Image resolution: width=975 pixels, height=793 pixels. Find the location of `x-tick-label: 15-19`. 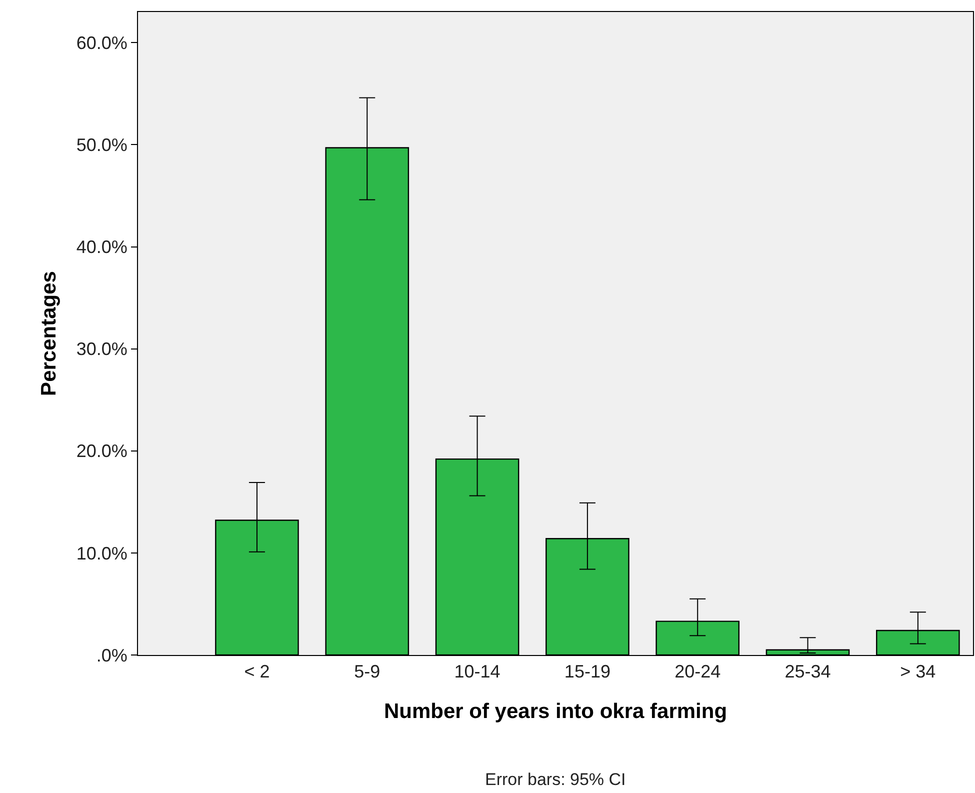

x-tick-label: 15-19 is located at coordinates (587, 672).